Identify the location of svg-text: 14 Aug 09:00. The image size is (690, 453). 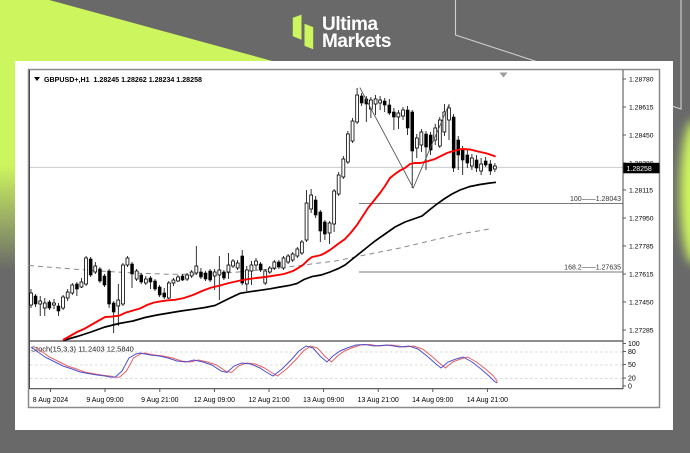
(432, 400).